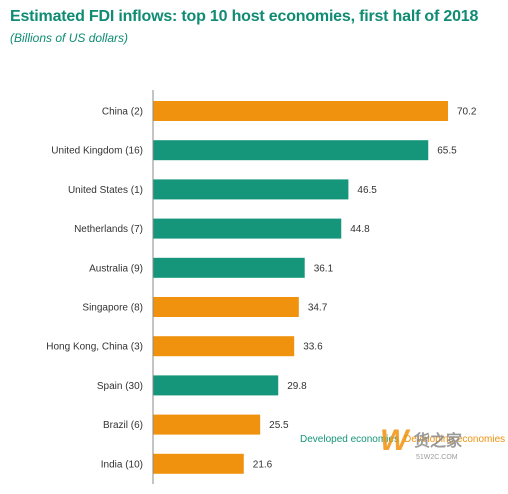  What do you see at coordinates (122, 464) in the screenshot?
I see `category-label: India (10)` at bounding box center [122, 464].